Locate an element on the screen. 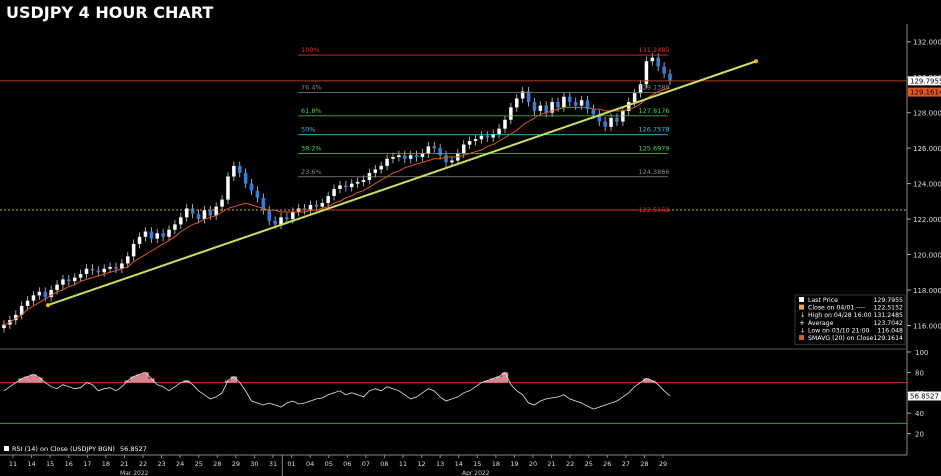 Image resolution: width=941 pixels, height=476 pixels. legend-marker-plus: + is located at coordinates (802, 323).